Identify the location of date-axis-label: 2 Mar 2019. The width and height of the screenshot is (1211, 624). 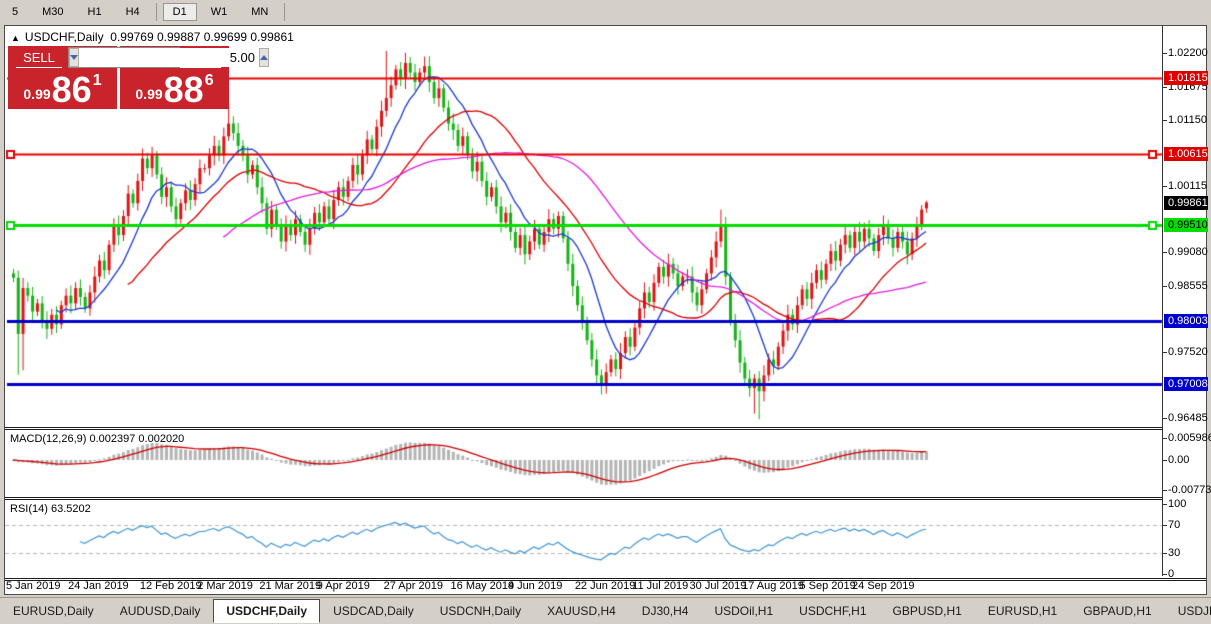
(225, 586).